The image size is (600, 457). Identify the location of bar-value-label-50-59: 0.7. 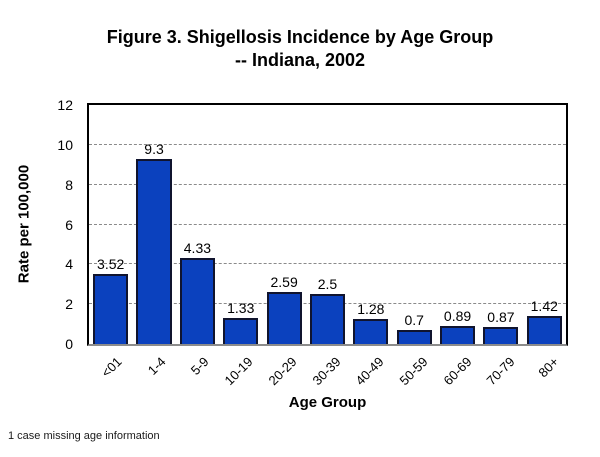
(414, 320).